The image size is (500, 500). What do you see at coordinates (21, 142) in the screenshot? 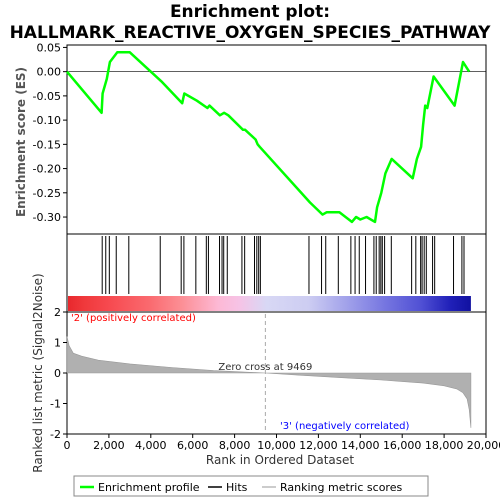
I see `es-y-axis-label: Enrichment score (ES)` at bounding box center [21, 142].